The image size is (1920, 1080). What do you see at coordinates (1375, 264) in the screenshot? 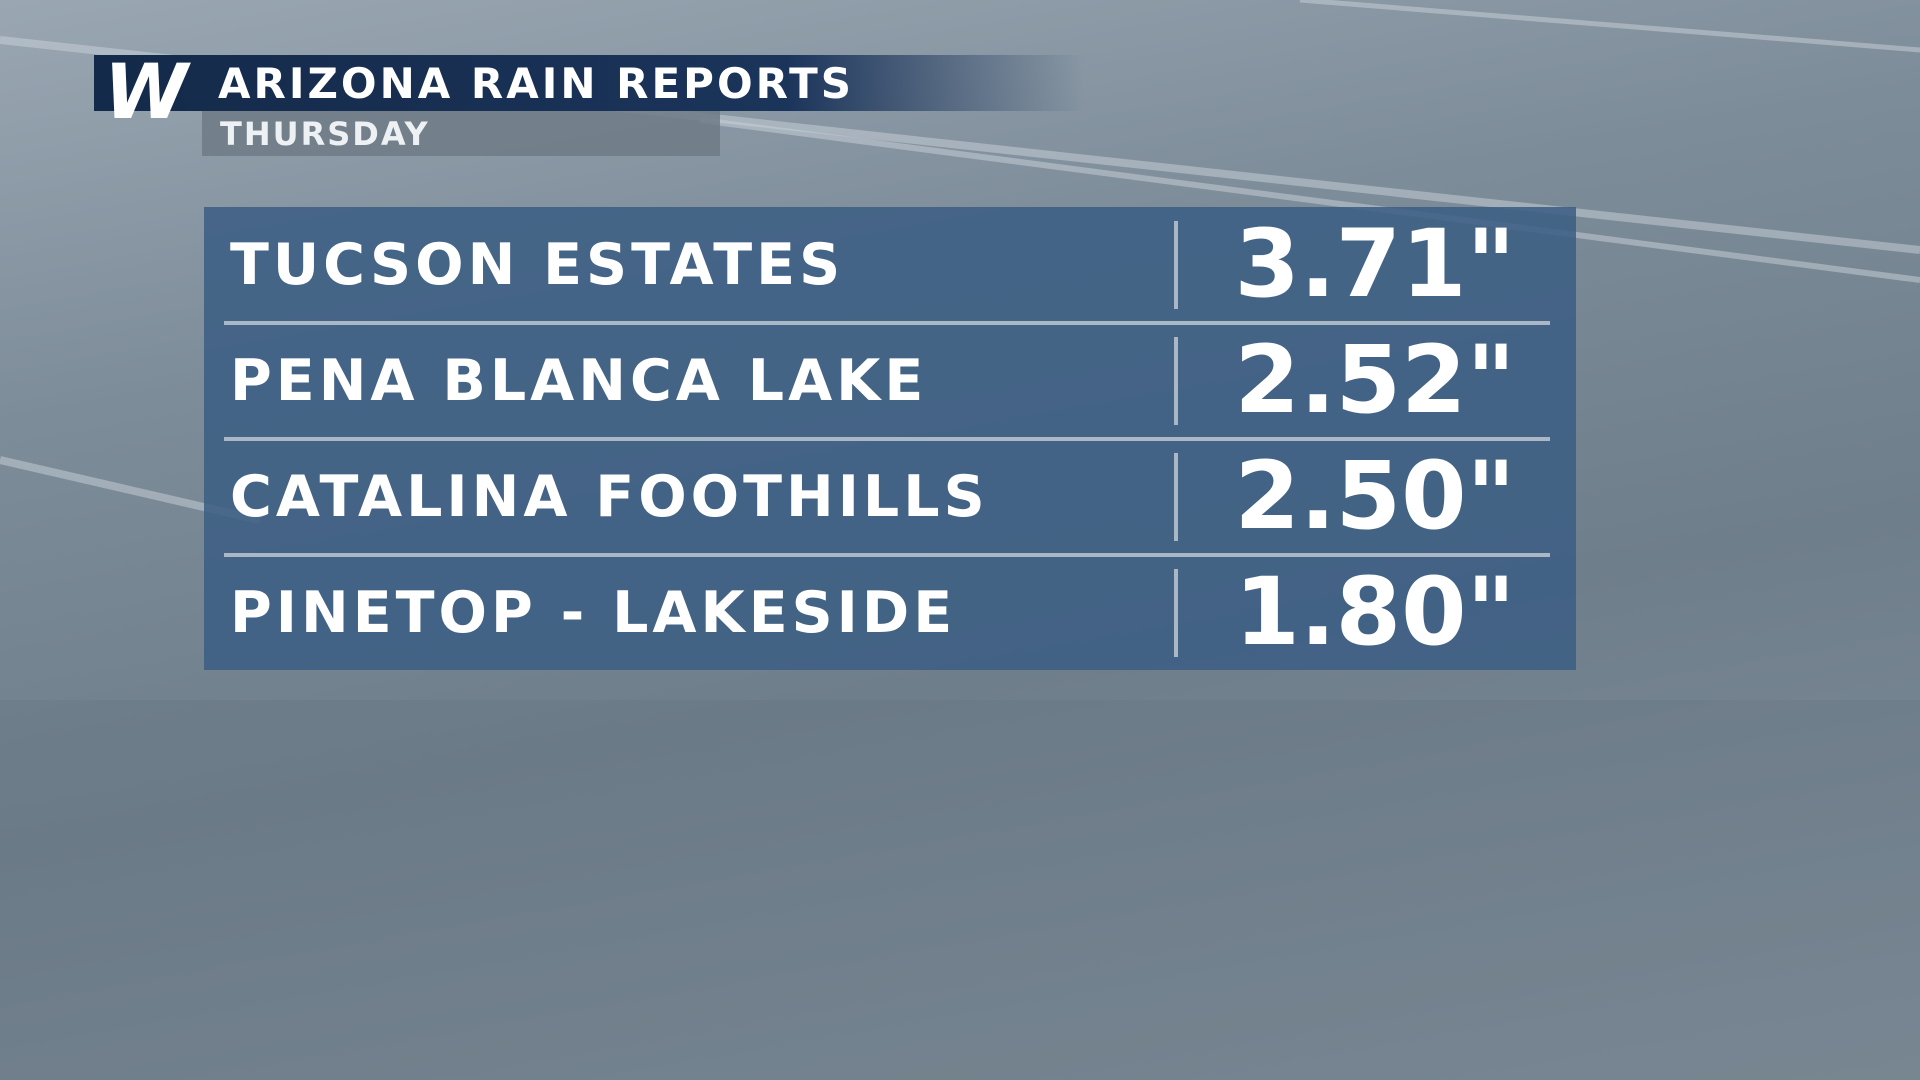
I see `rainfall: 3.71"` at bounding box center [1375, 264].